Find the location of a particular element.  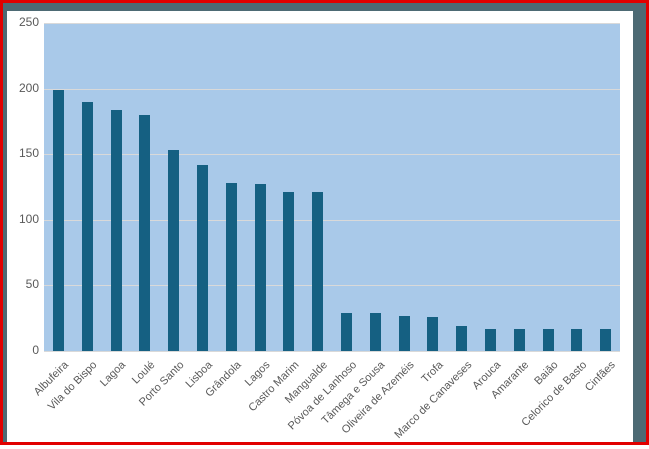

y-axis-tick-label: 200 is located at coordinates (28, 87).